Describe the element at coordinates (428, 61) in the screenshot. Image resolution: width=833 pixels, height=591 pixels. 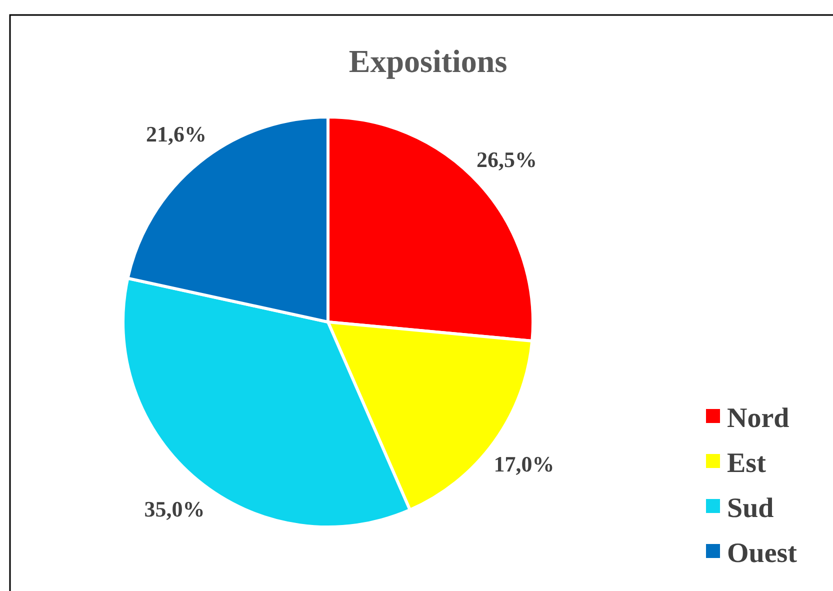
I see `chart-title: Expositions` at that location.